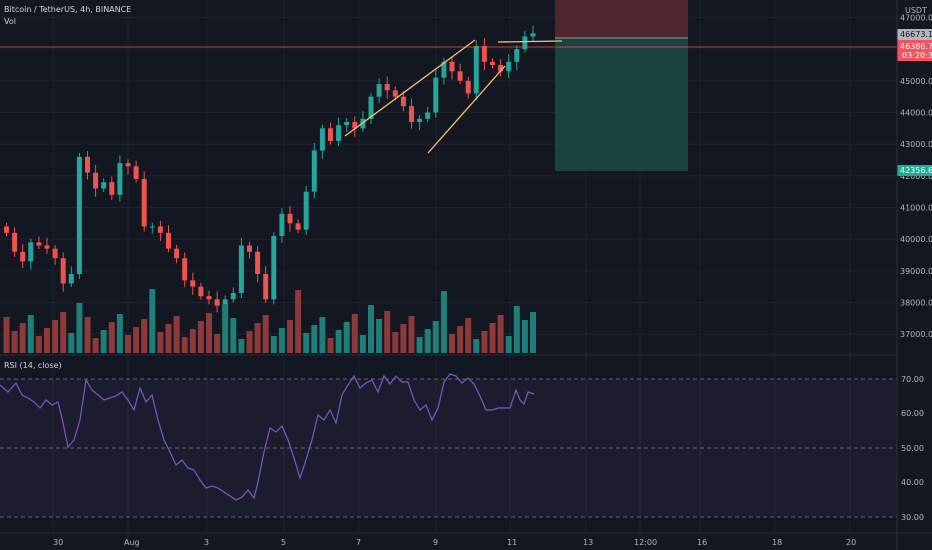 The width and height of the screenshot is (932, 550). What do you see at coordinates (512, 542) in the screenshot?
I see `time-tick: 11` at bounding box center [512, 542].